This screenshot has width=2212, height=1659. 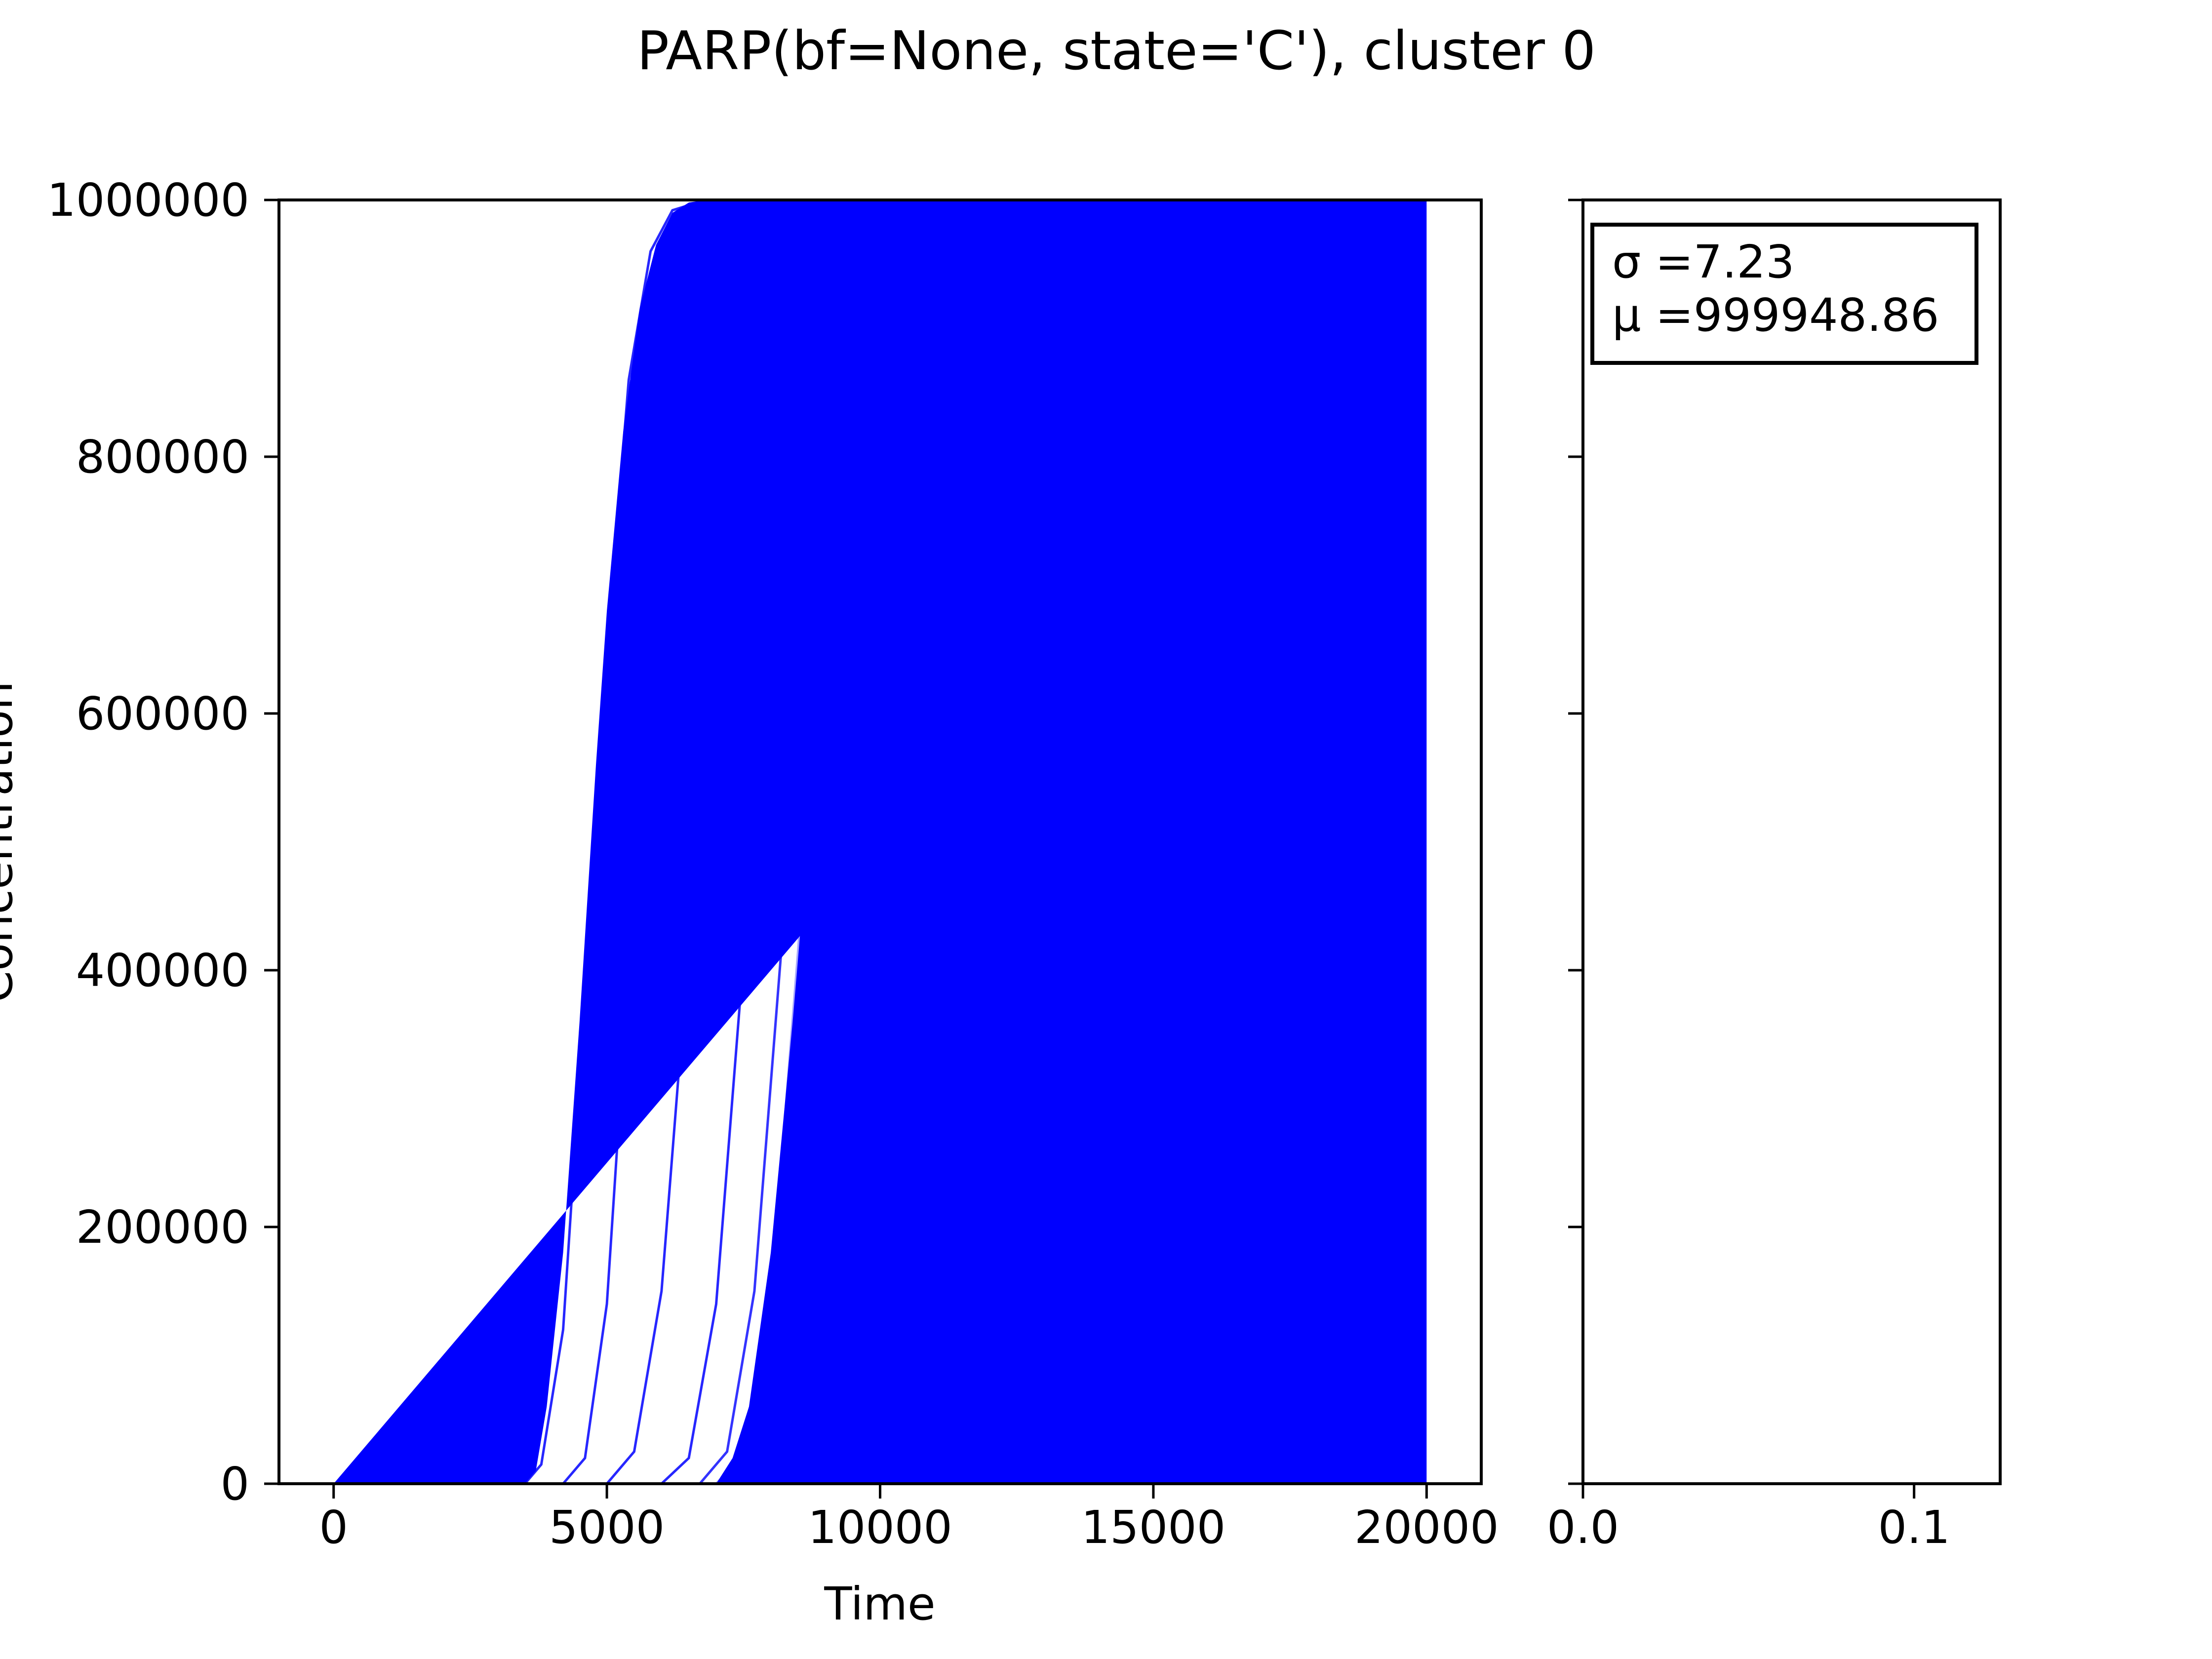 I want to click on y-tick-label: 600000, so click(x=163, y=714).